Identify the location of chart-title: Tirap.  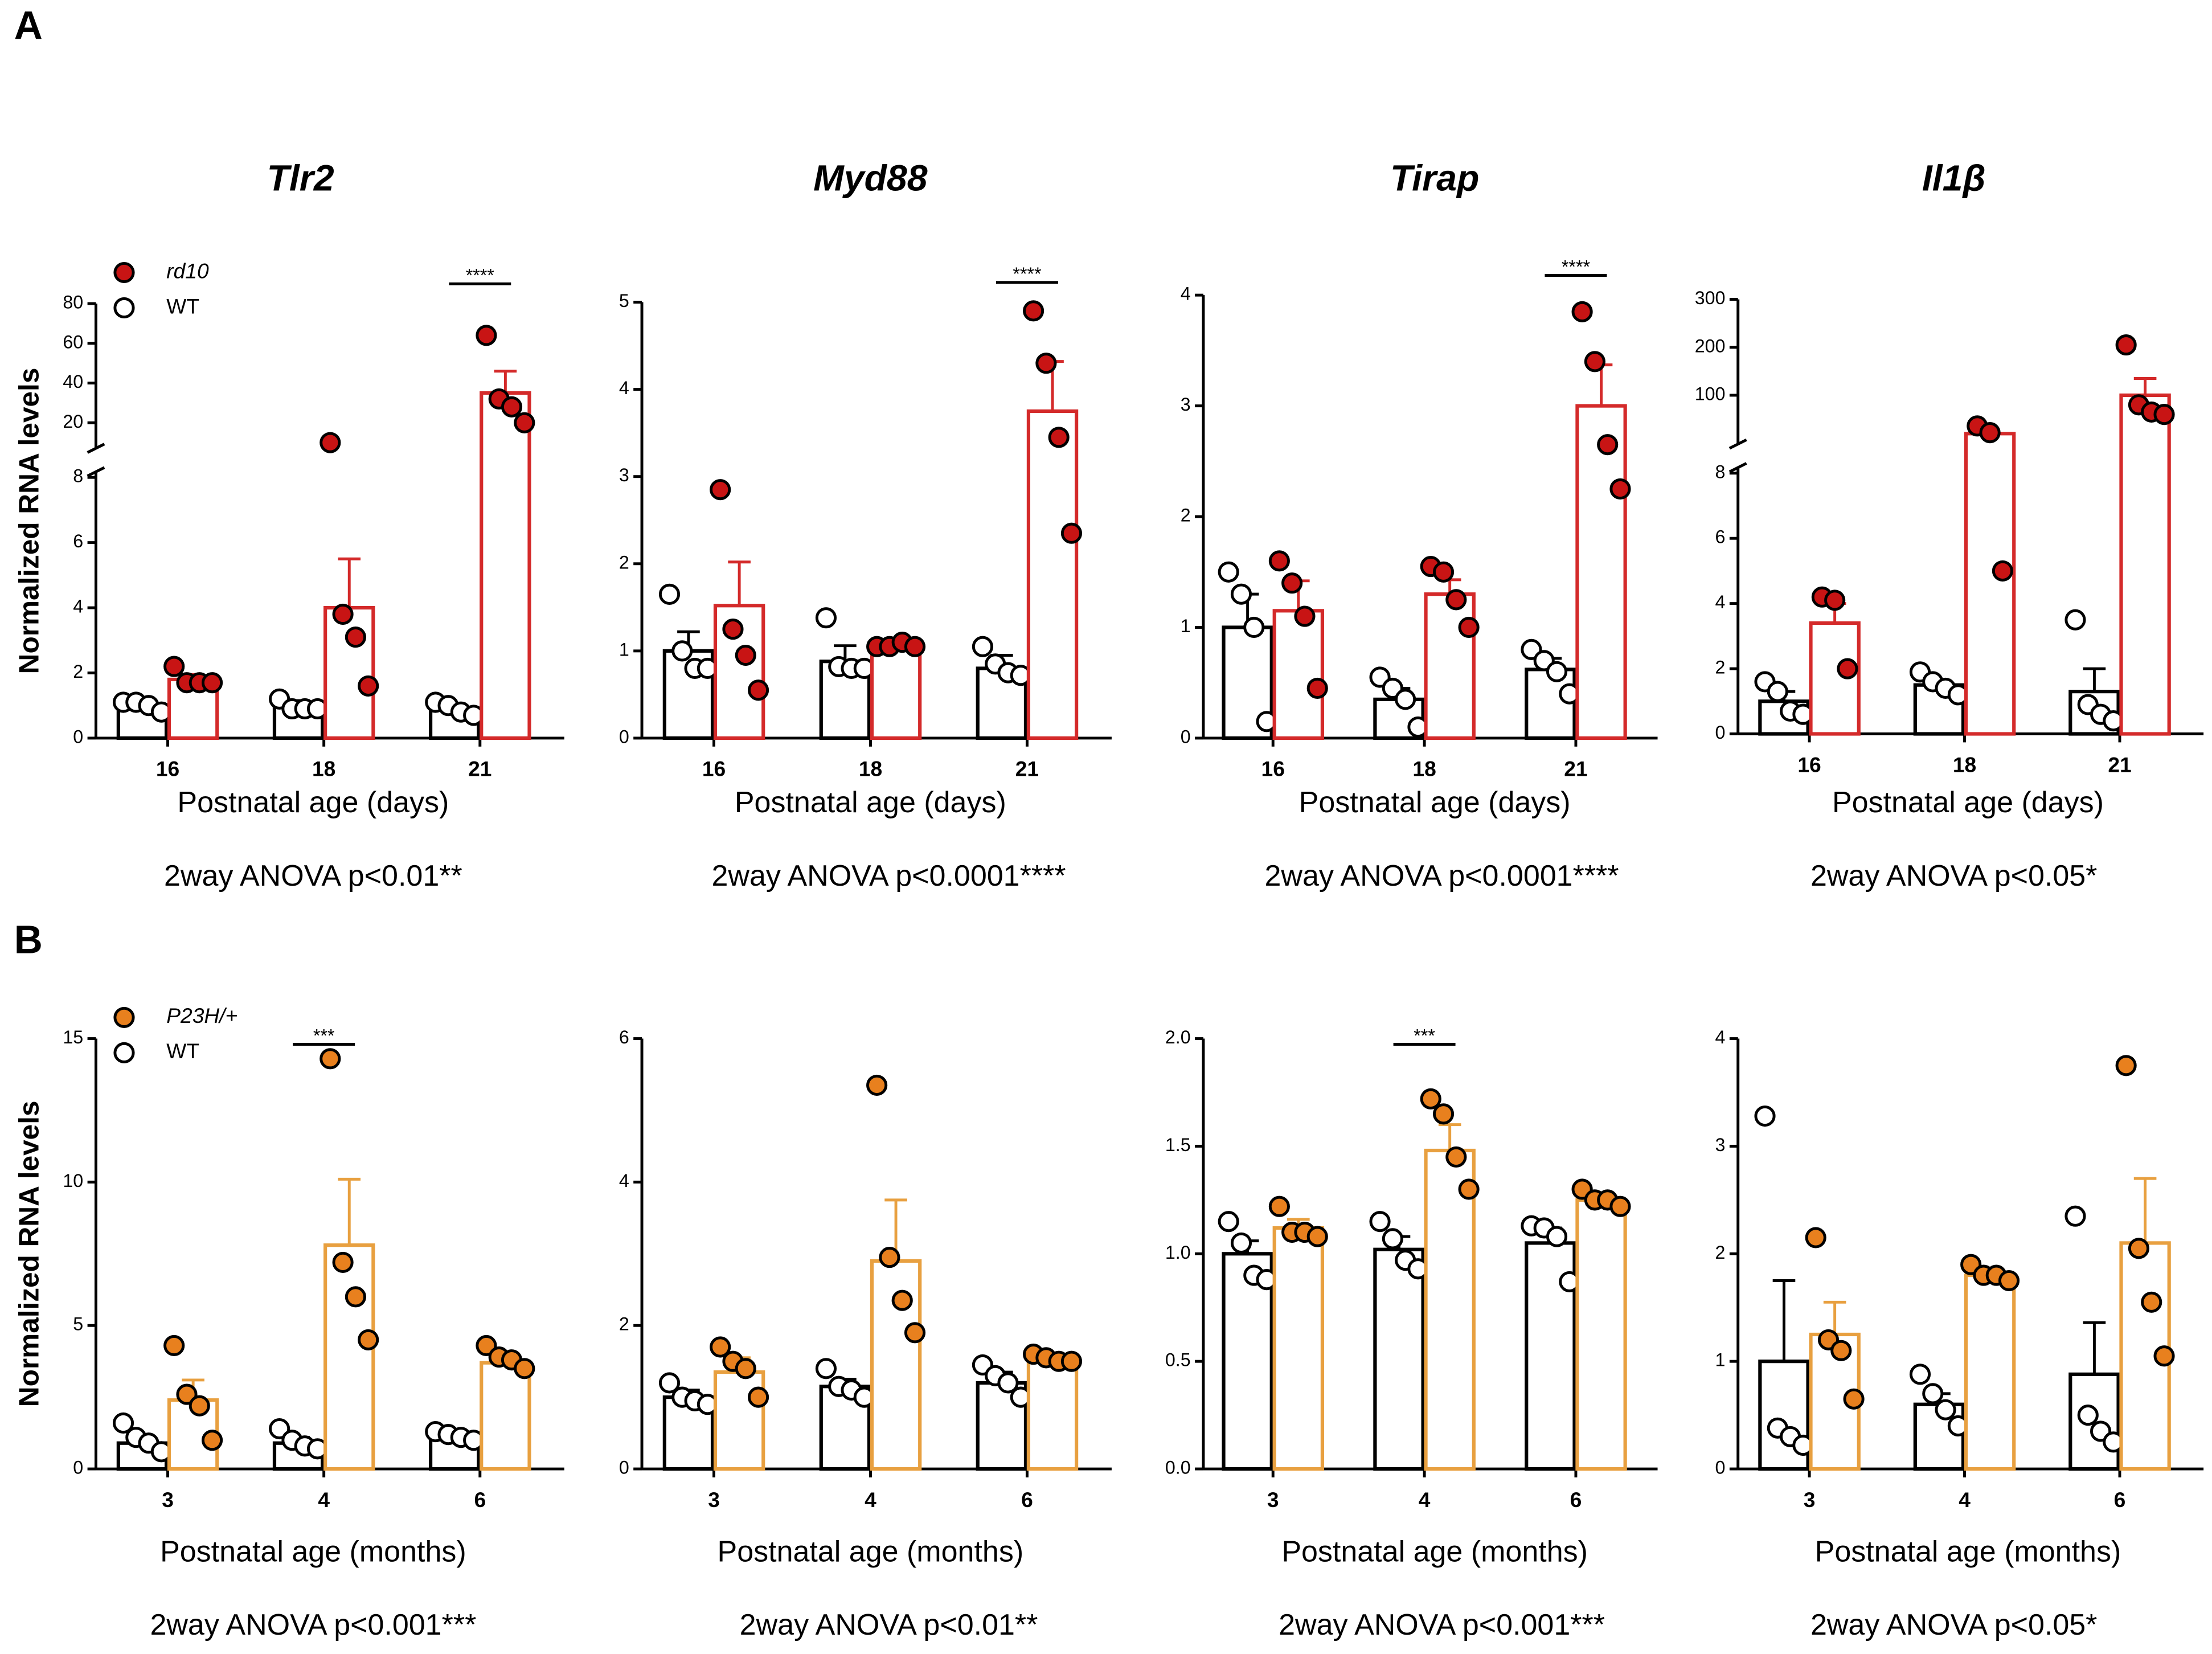
(1434, 178).